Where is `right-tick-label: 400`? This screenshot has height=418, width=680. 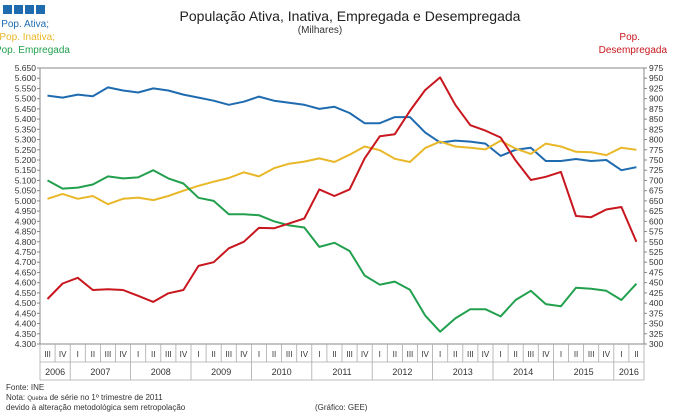 right-tick-label: 400 is located at coordinates (656, 303).